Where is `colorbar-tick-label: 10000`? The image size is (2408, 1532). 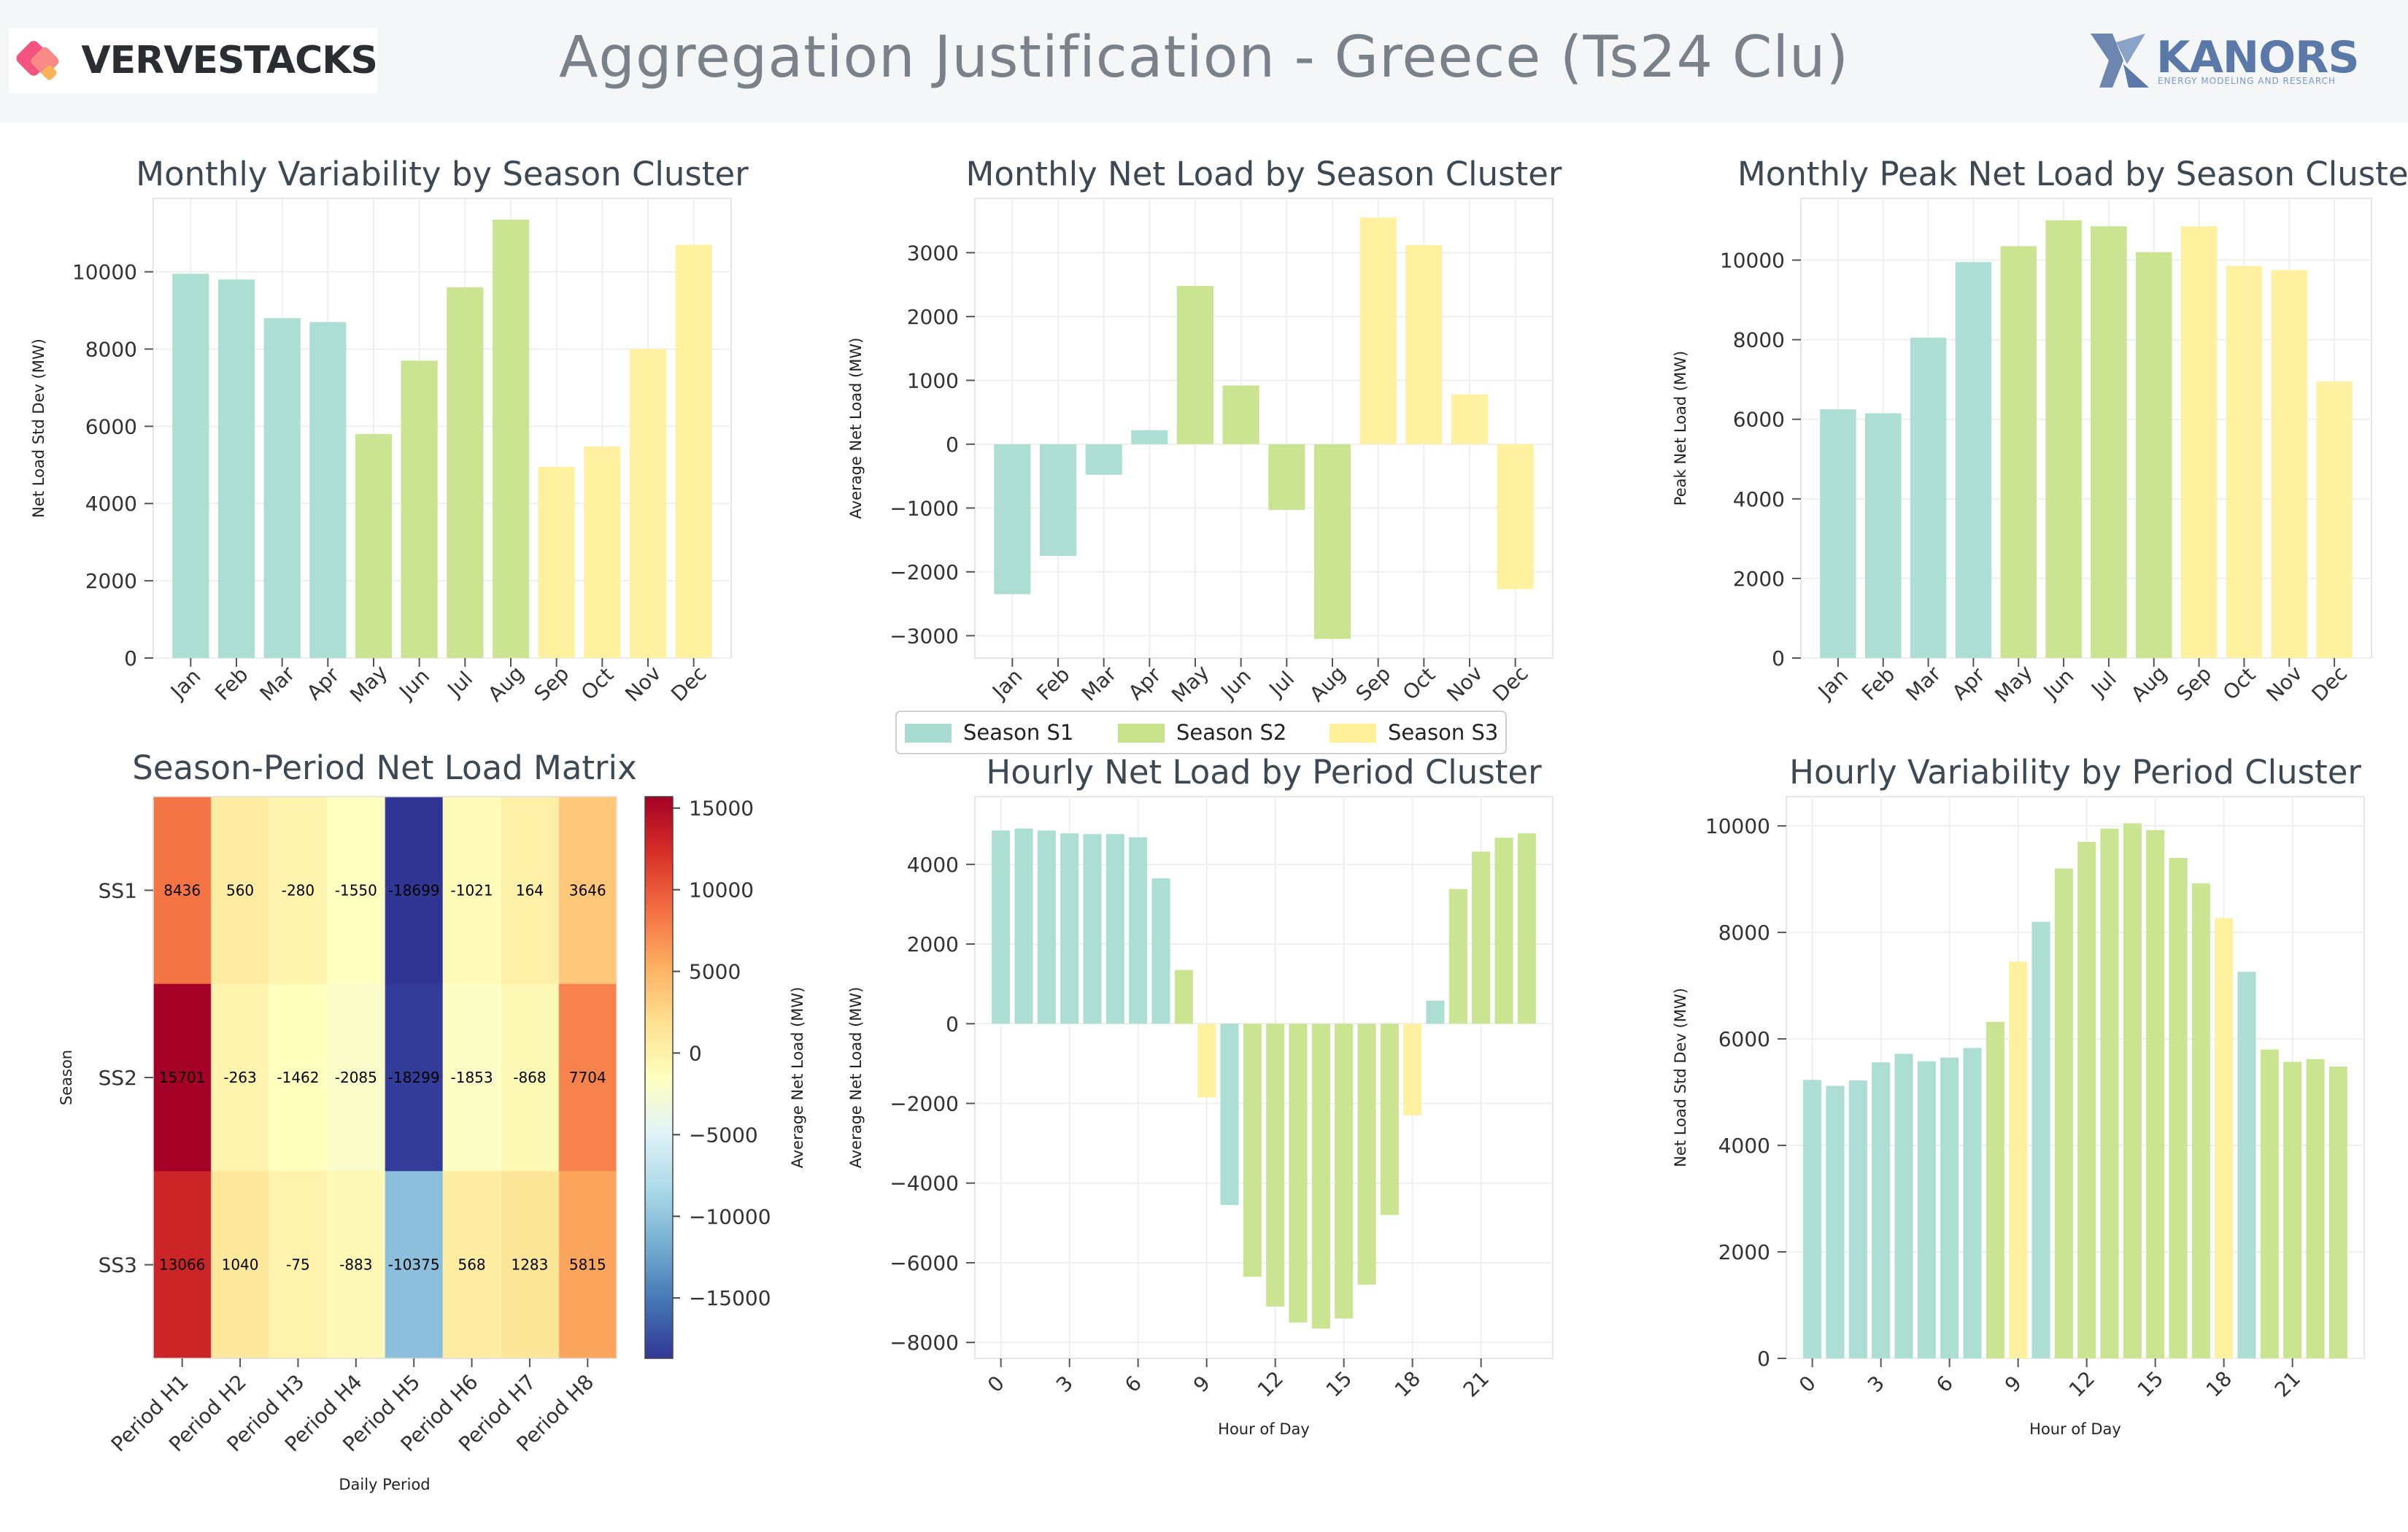 colorbar-tick-label: 10000 is located at coordinates (721, 890).